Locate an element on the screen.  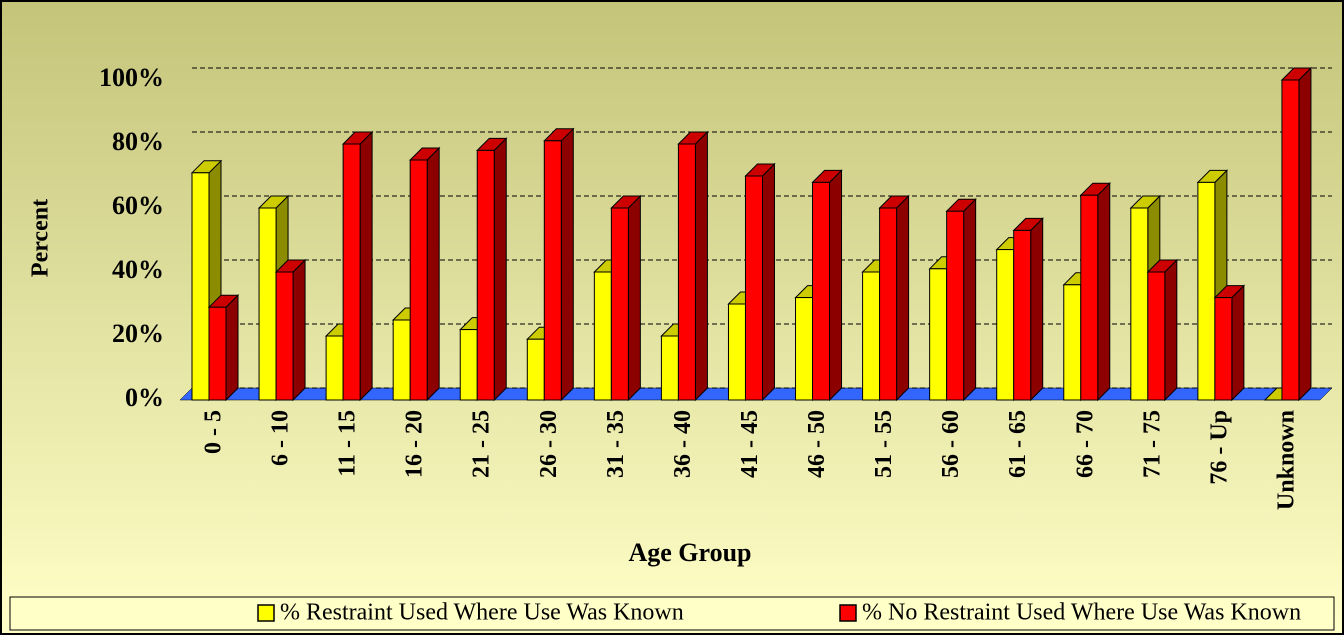
y-tick-label: 60% is located at coordinates (138, 205).